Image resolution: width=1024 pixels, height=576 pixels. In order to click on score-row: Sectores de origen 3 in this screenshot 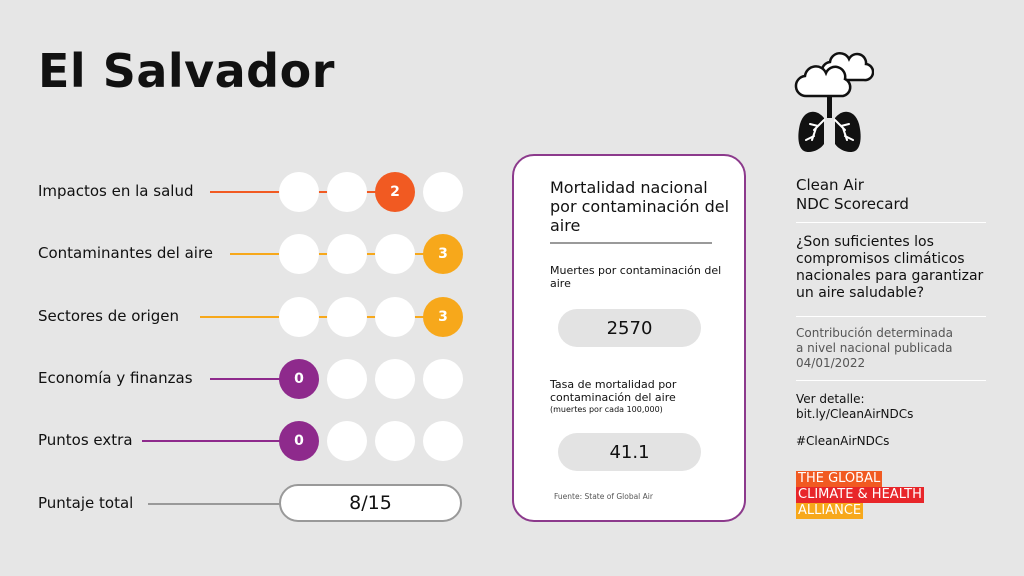, I will do `click(253, 317)`.